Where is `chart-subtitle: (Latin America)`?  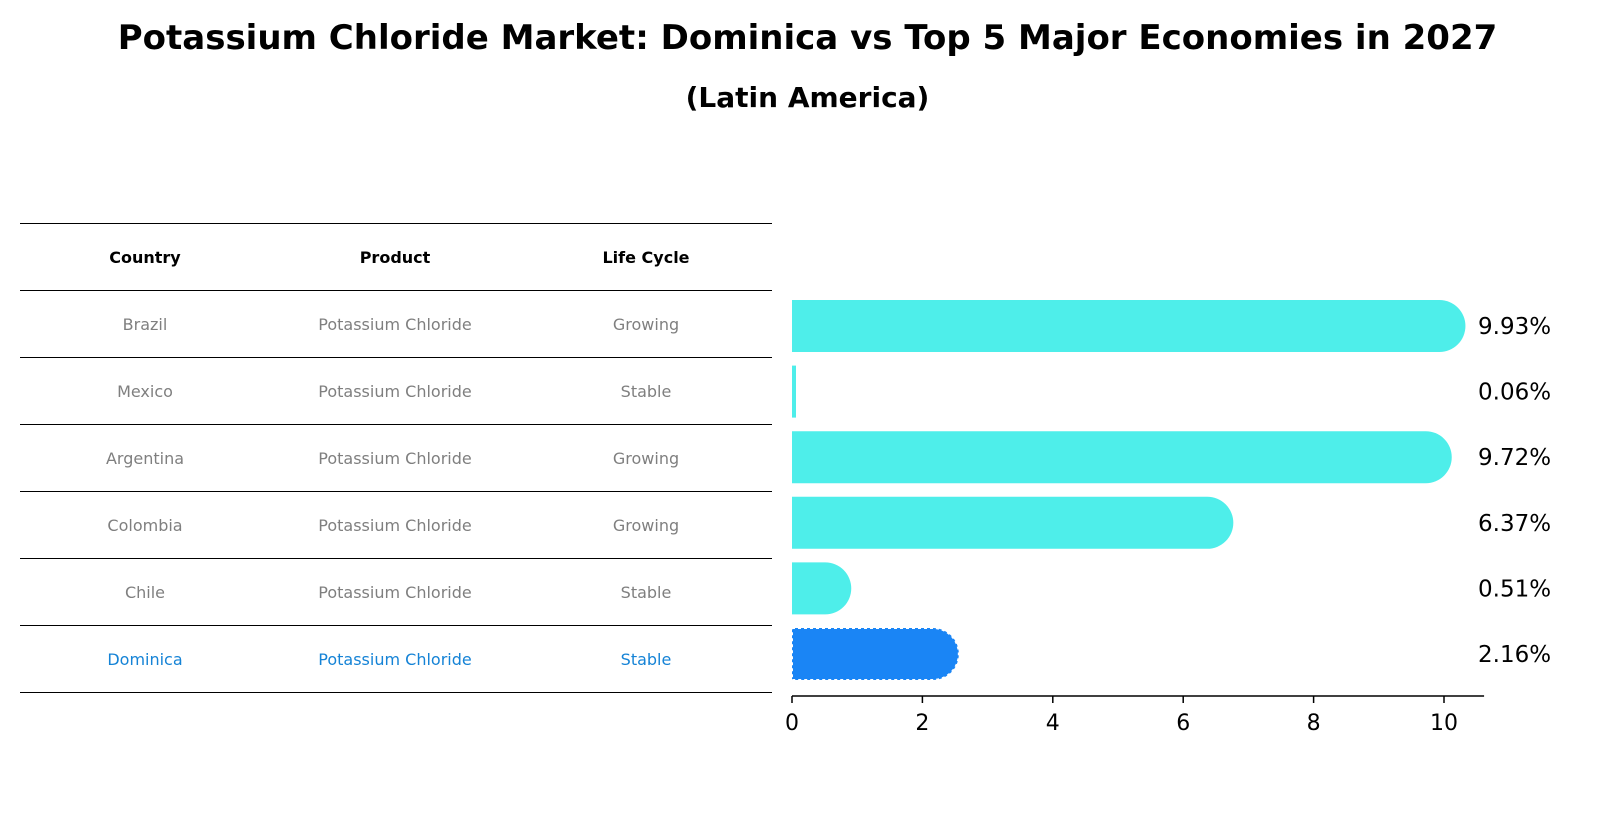
chart-subtitle: (Latin America) is located at coordinates (807, 97).